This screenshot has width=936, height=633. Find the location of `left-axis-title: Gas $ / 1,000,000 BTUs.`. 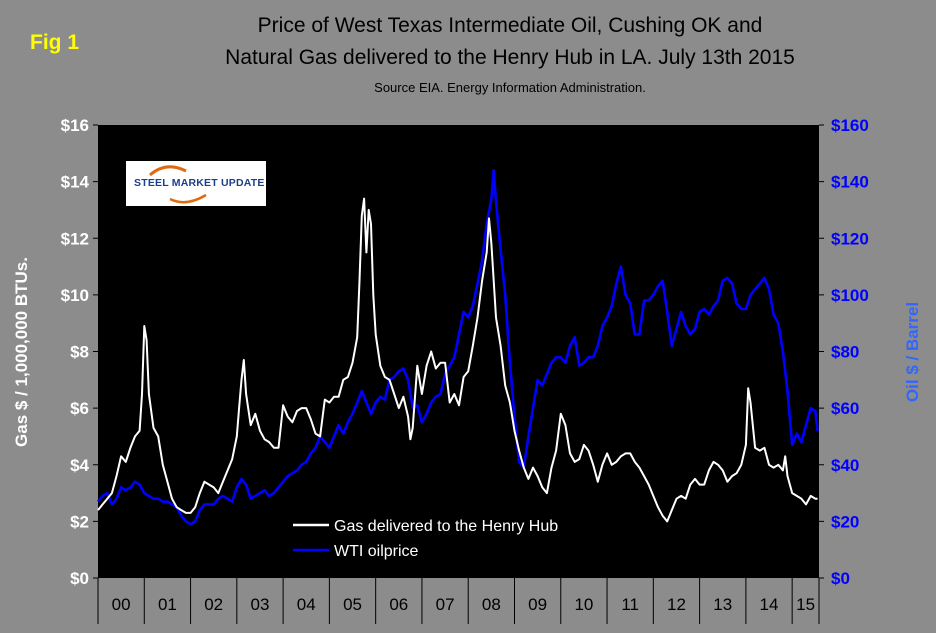

left-axis-title: Gas $ / 1,000,000 BTUs. is located at coordinates (21, 352).